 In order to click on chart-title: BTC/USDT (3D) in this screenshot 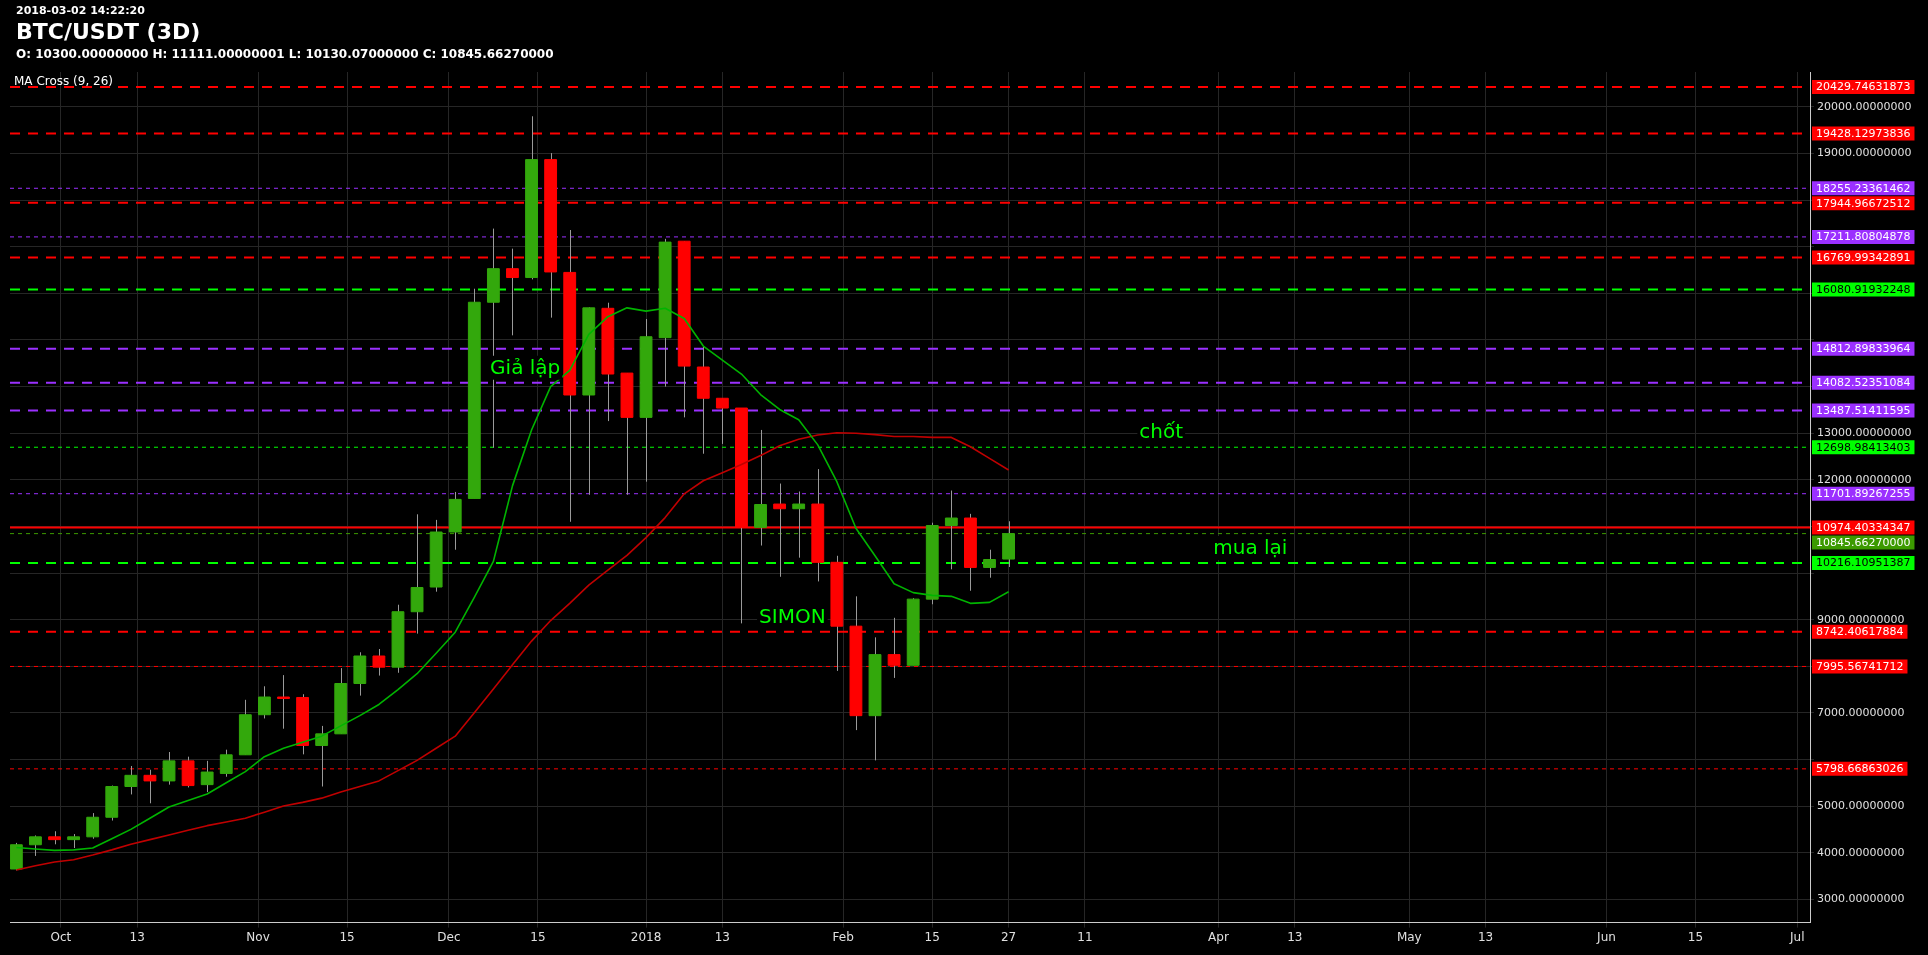, I will do `click(109, 32)`.